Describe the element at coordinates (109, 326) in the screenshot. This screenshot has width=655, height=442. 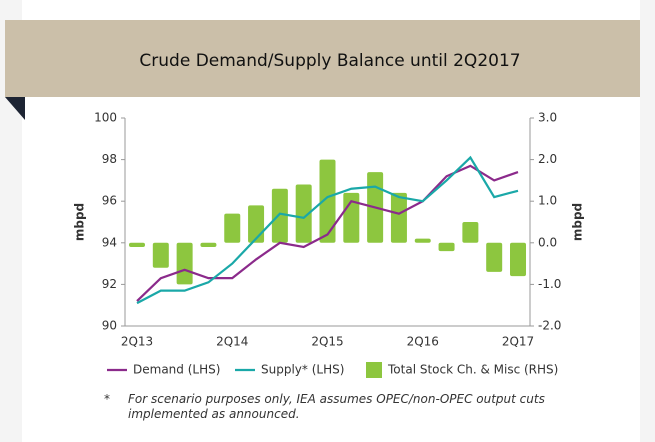
I see `y-tick-label: 90` at that location.